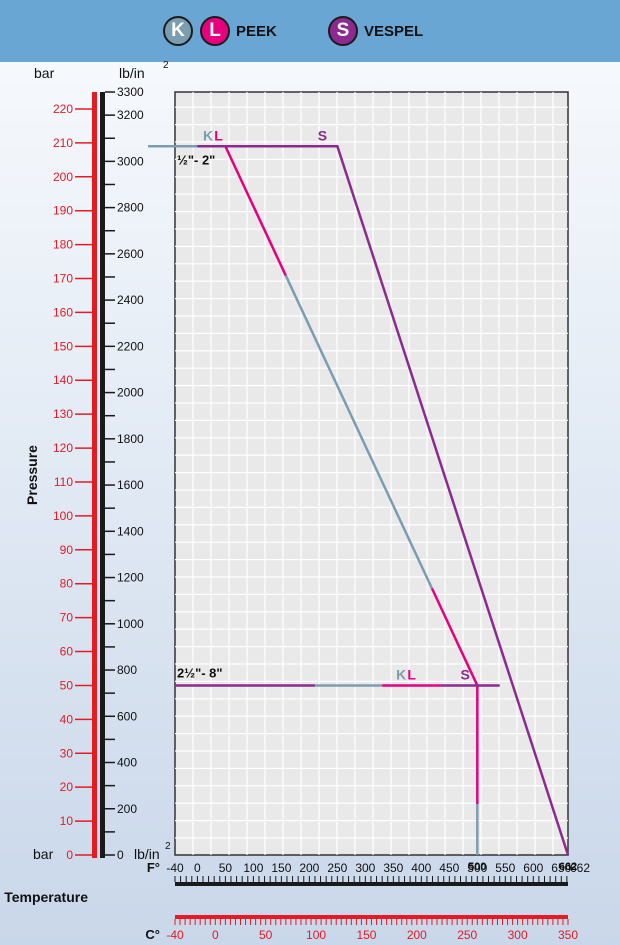 Image resolution: width=620 pixels, height=945 pixels. I want to click on psi-unit-label-bottom: lb/in, so click(147, 854).